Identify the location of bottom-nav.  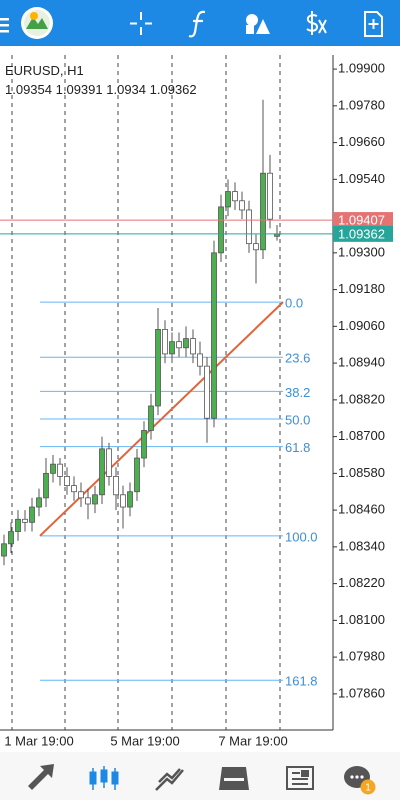
(200, 776).